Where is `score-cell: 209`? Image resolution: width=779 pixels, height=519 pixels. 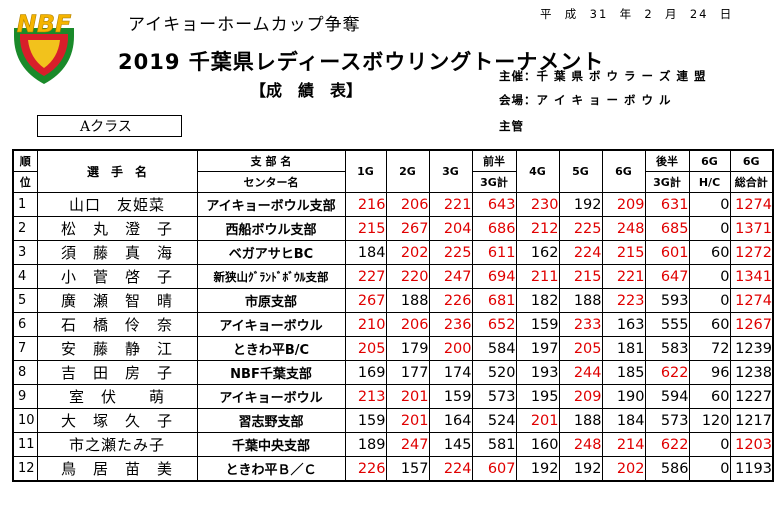 score-cell: 209 is located at coordinates (580, 396).